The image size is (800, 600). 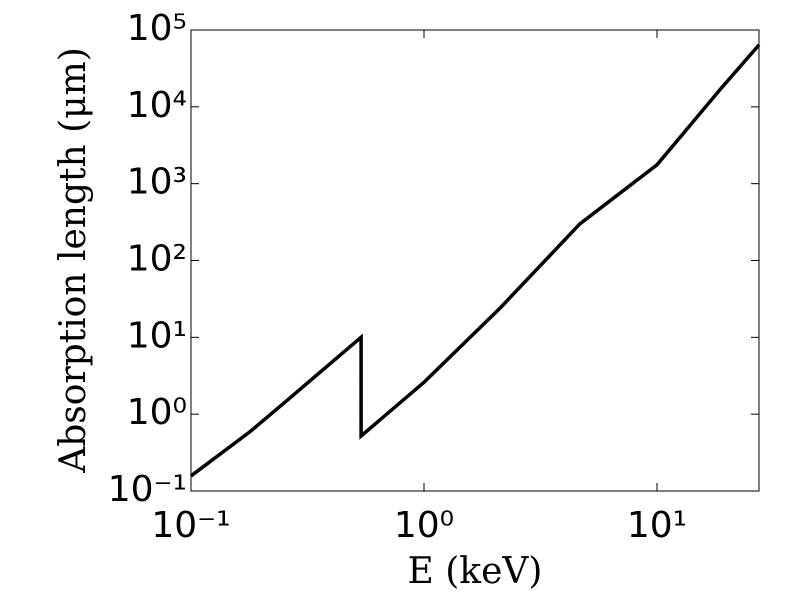 I want to click on y-tick-label: 10⁰, so click(x=157, y=412).